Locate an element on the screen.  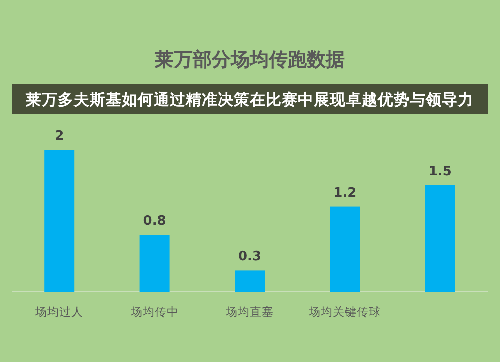
data-label: 1.5 is located at coordinates (440, 172).